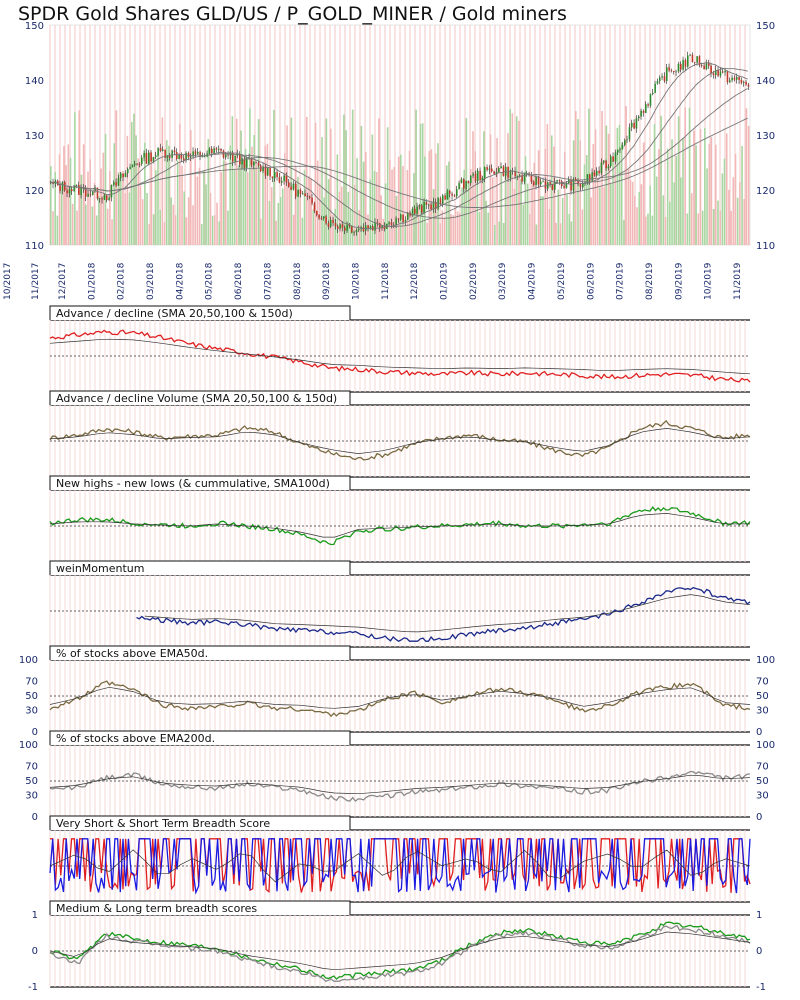  Describe the element at coordinates (132, 653) in the screenshot. I see `panel-label: % of stocks above EMA50d.` at that location.